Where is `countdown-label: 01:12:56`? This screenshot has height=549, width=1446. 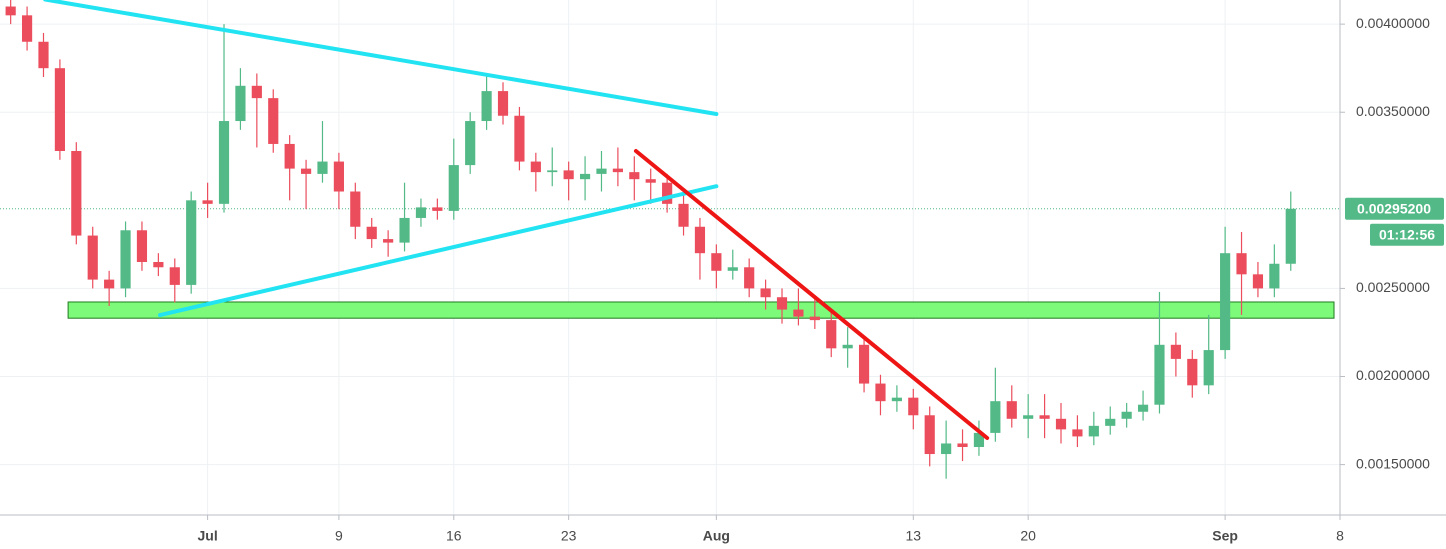
countdown-label: 01:12:56 is located at coordinates (1407, 234).